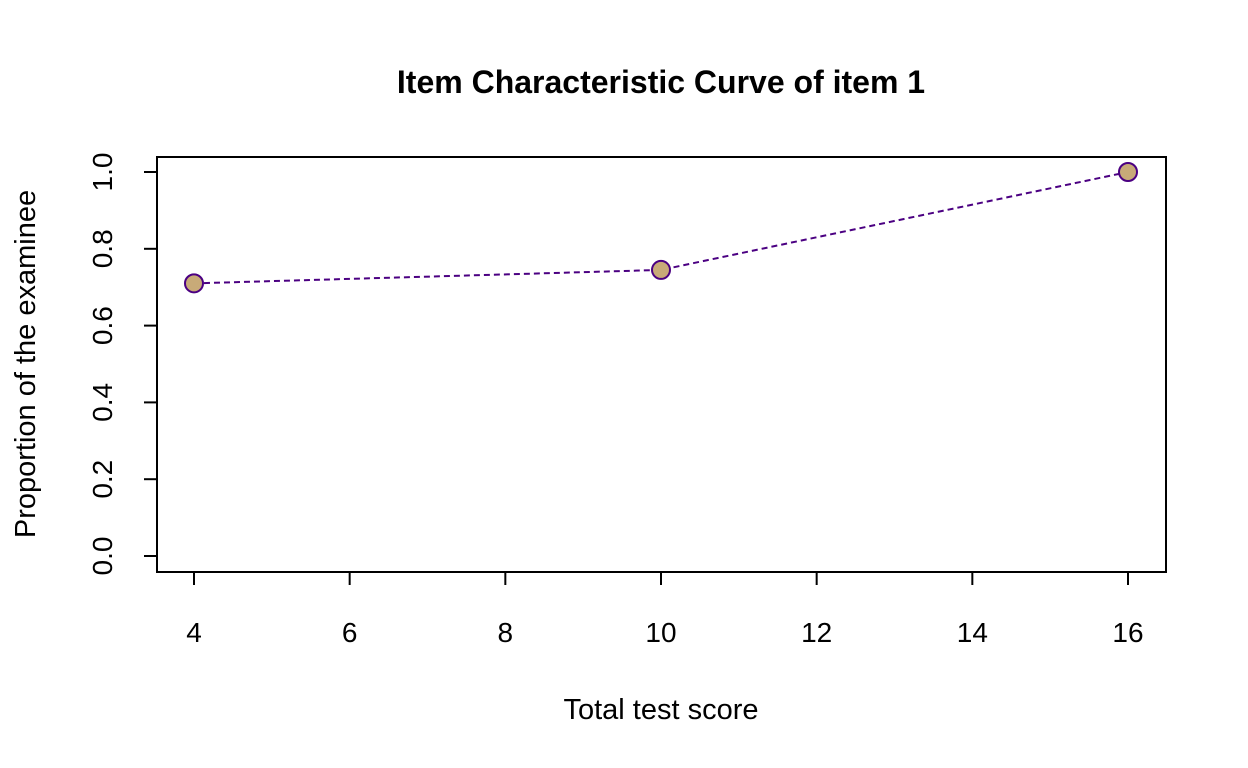 Image resolution: width=1248 pixels, height=768 pixels. What do you see at coordinates (972, 632) in the screenshot?
I see `x-tick-label: 14` at bounding box center [972, 632].